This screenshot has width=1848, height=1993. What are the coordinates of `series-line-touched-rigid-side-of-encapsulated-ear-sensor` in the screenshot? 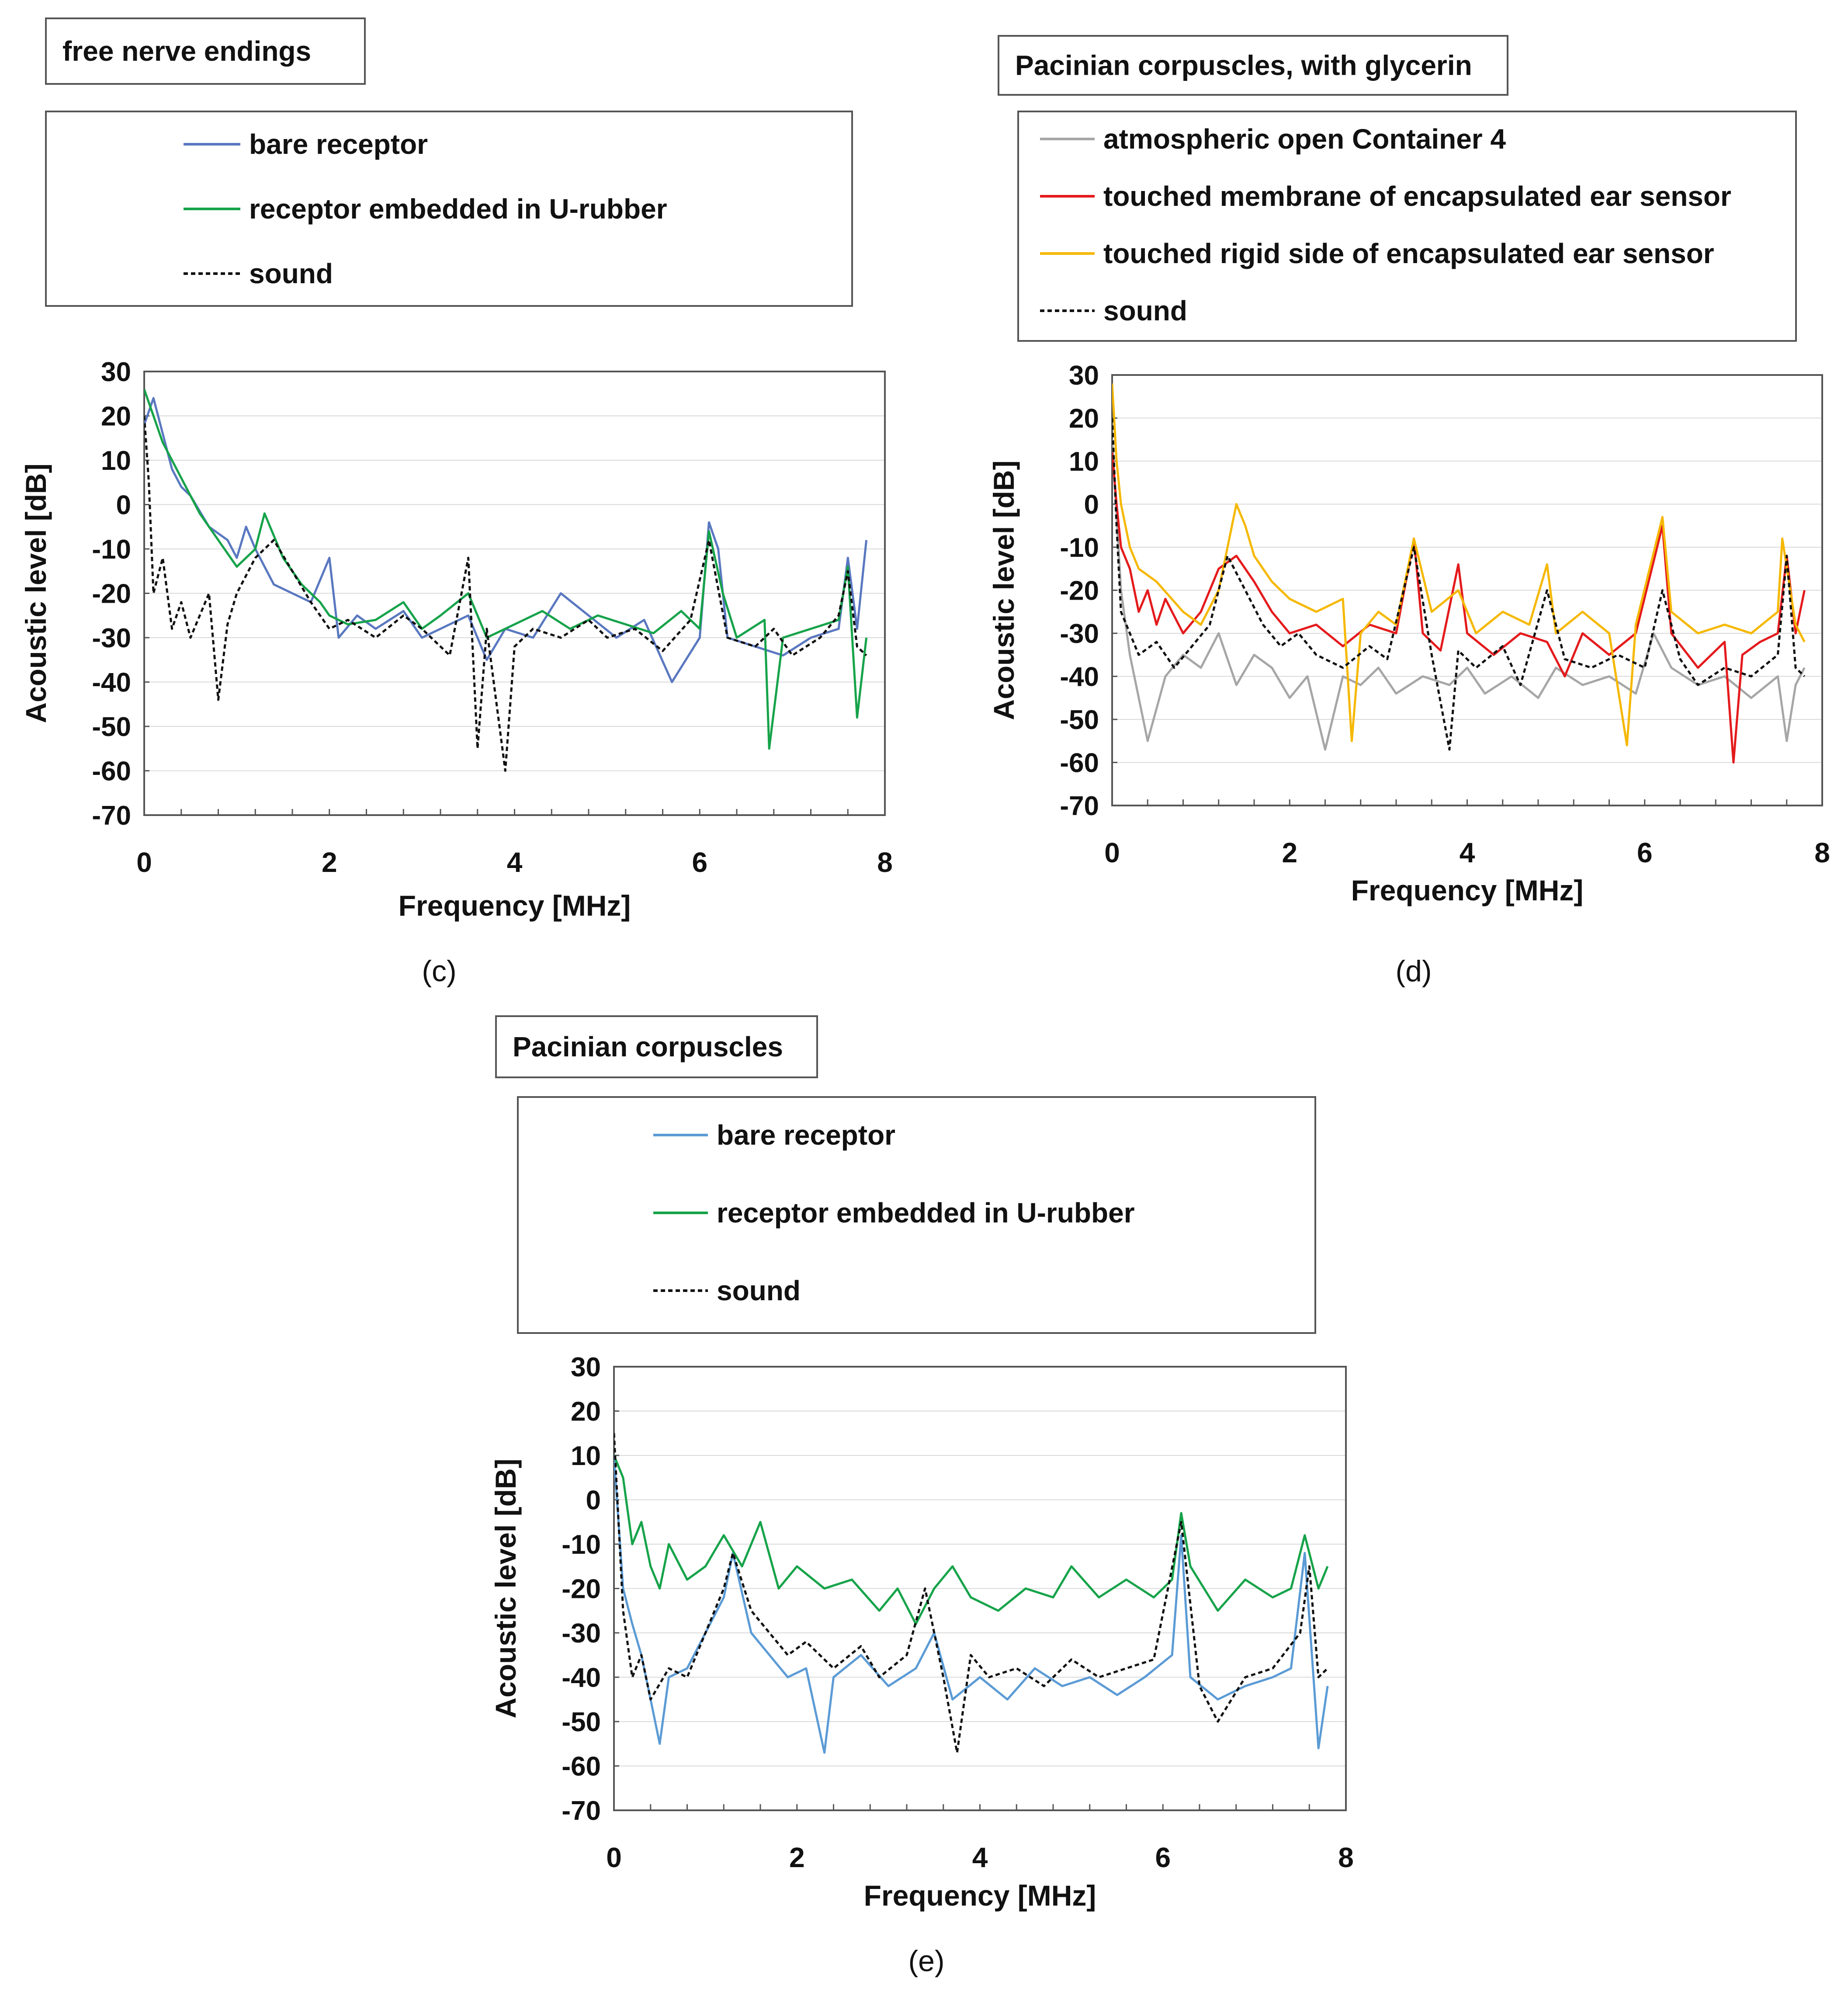 It's located at (1459, 565).